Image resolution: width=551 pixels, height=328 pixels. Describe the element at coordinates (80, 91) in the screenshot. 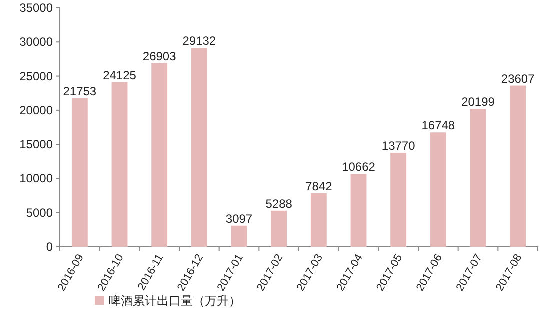

I see `data-label: 21753` at that location.